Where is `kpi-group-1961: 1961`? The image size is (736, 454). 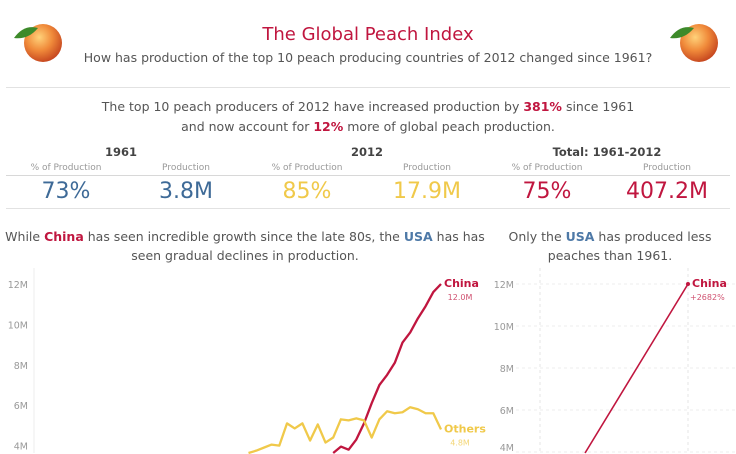 kpi-group-1961: 1961 is located at coordinates (120, 152).